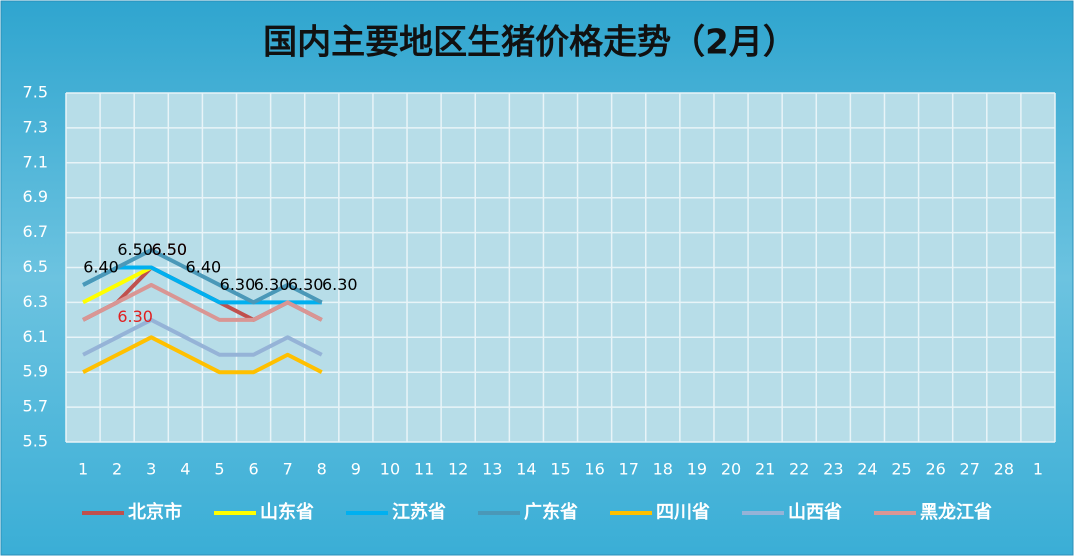 Image resolution: width=1074 pixels, height=560 pixels. Describe the element at coordinates (560, 469) in the screenshot. I see `x-tick-label: 15` at that location.